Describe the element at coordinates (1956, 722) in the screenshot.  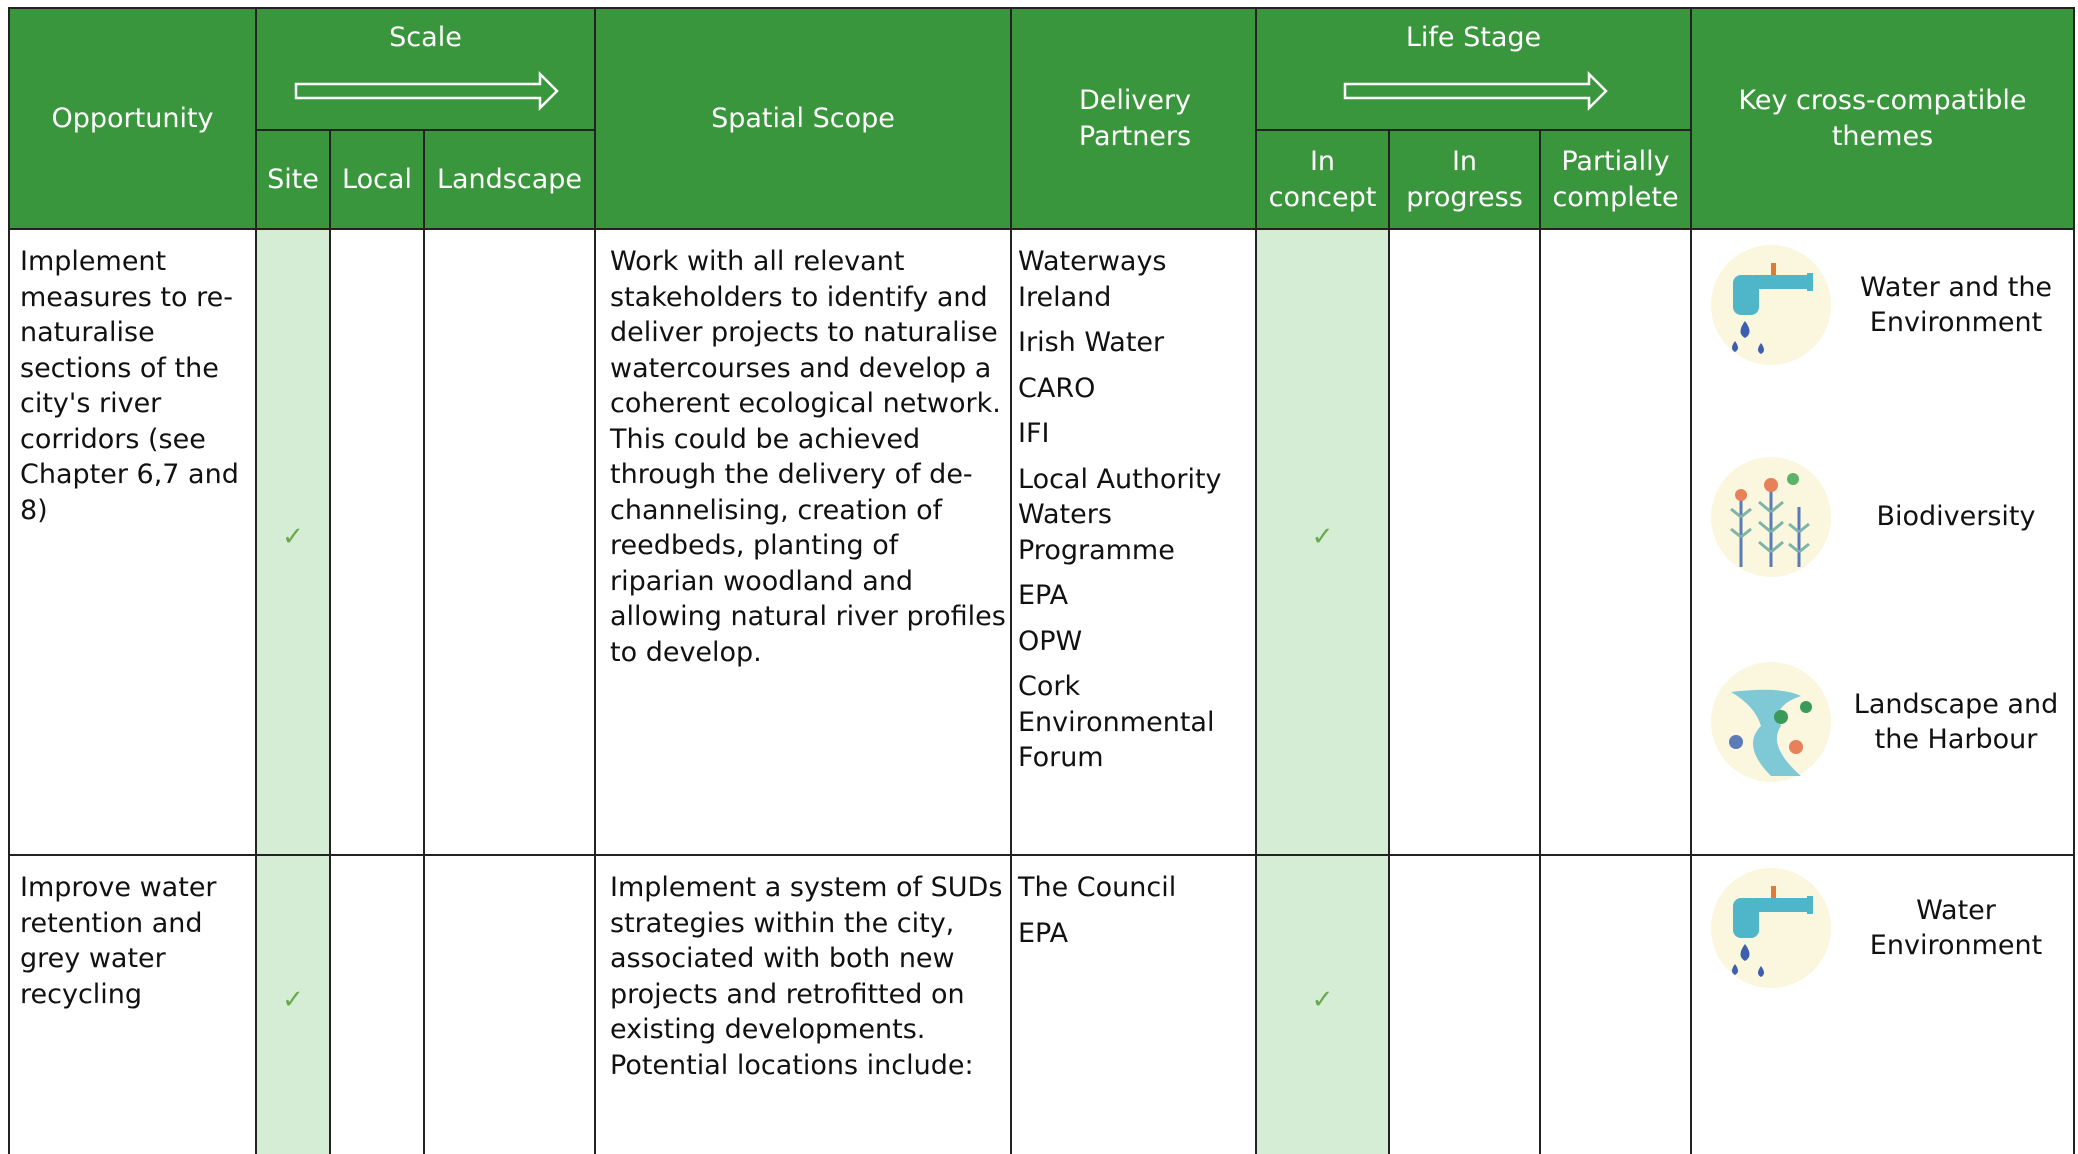
I see `theme-label: Landscape and the Harbour` at that location.